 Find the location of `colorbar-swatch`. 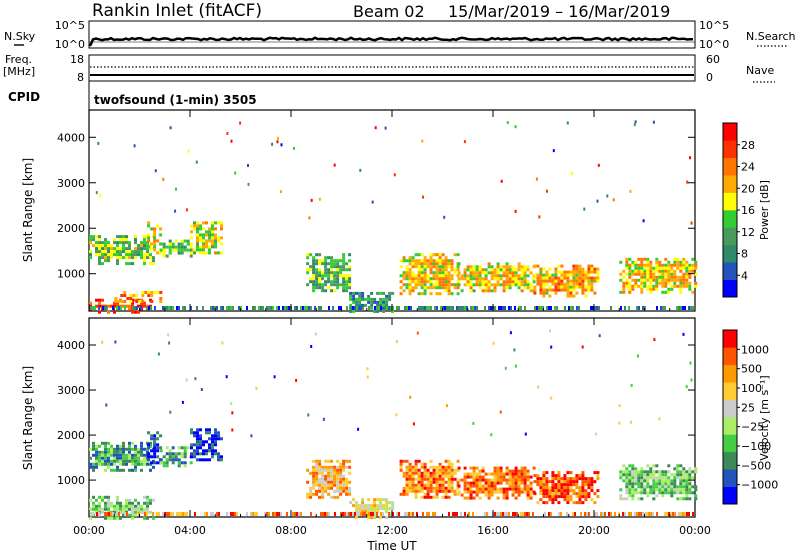

colorbar-swatch is located at coordinates (730, 184).